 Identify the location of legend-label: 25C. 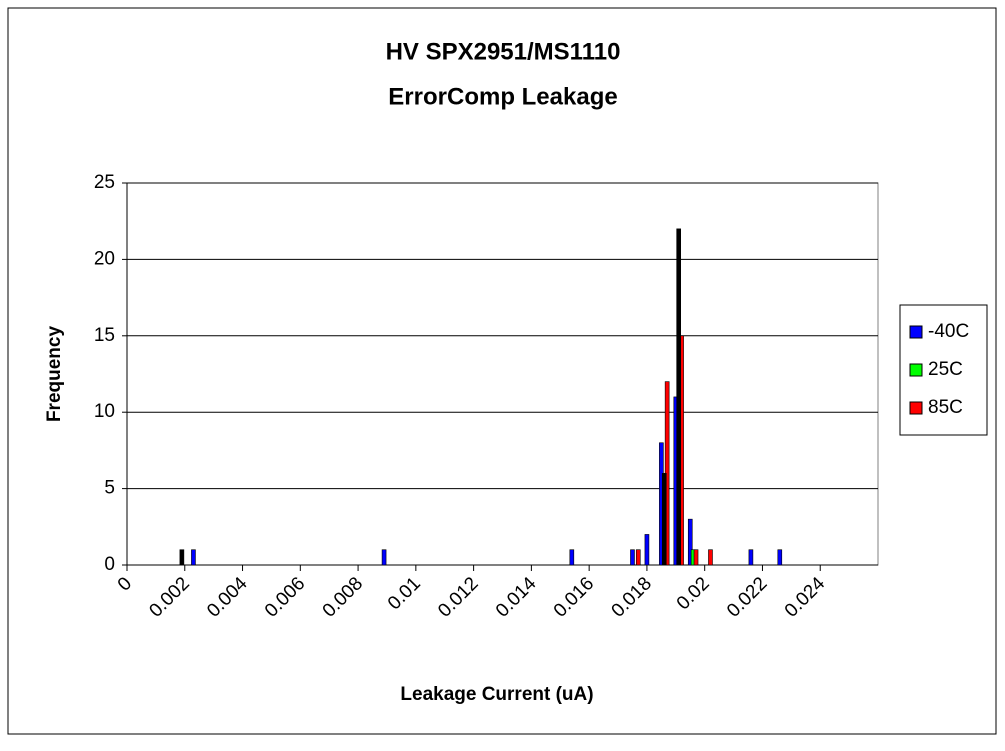
(945, 369).